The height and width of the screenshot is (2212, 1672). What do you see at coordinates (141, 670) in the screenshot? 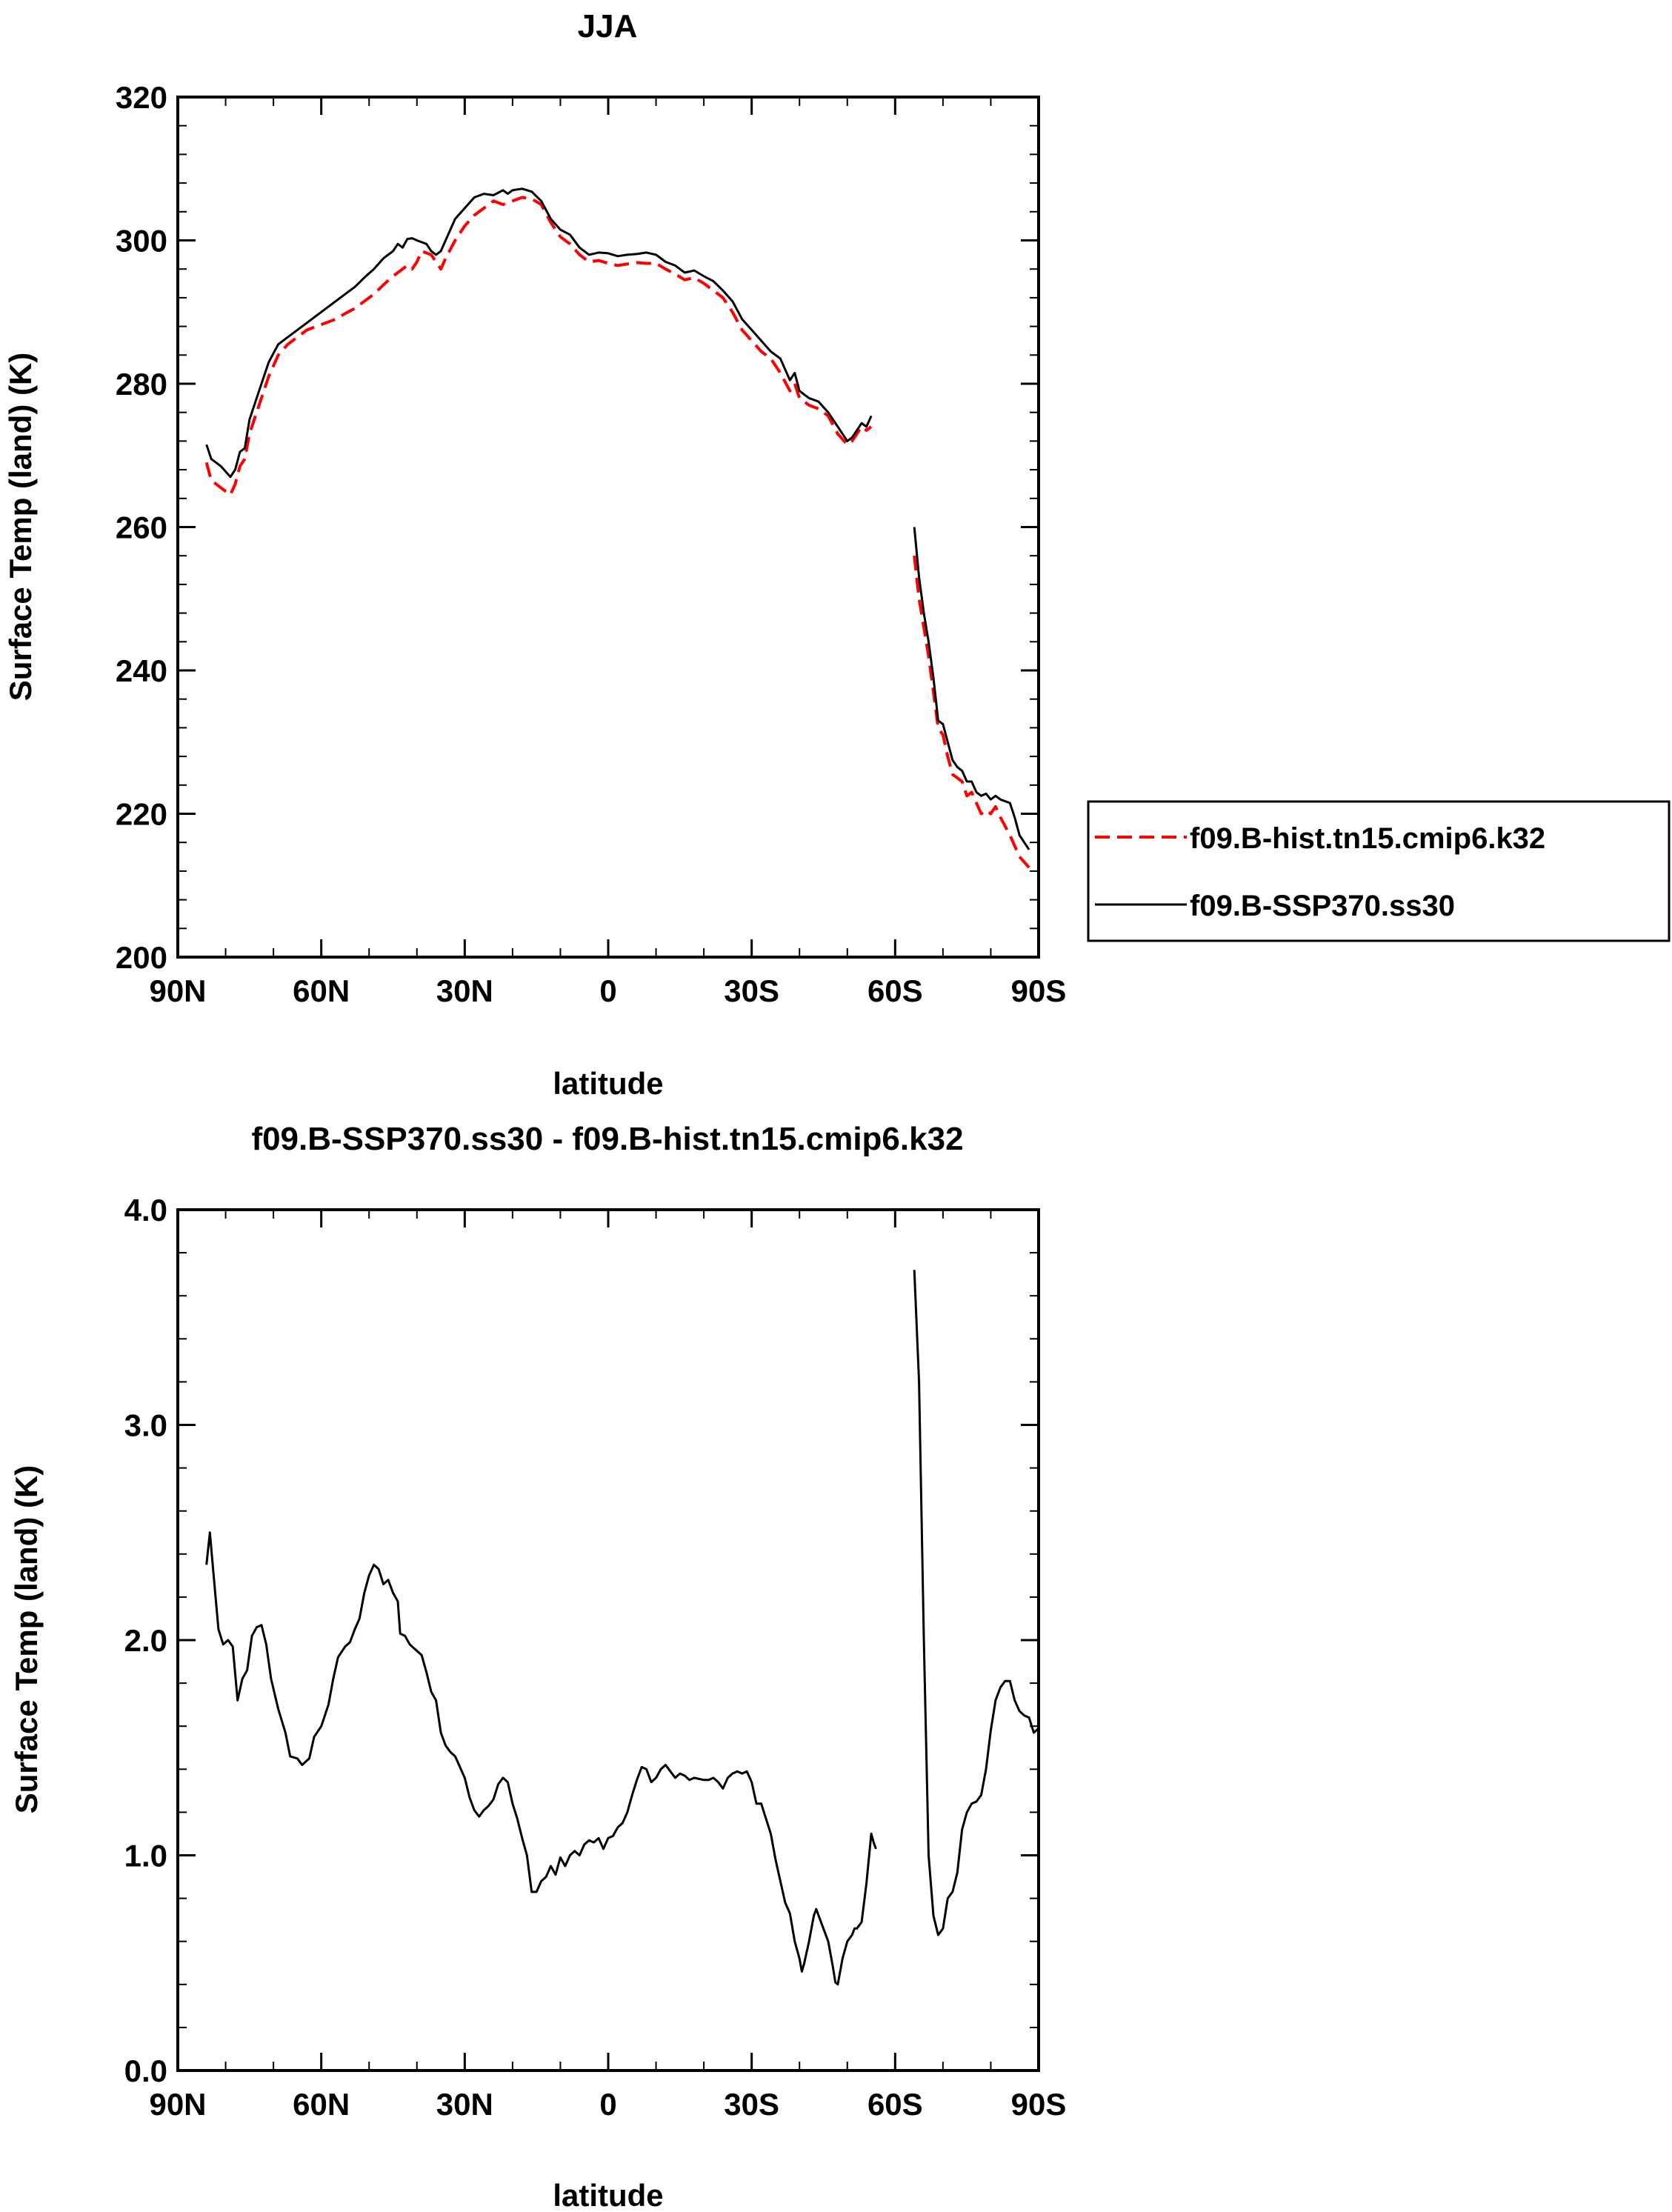
I see `y-tick-label: 240` at bounding box center [141, 670].